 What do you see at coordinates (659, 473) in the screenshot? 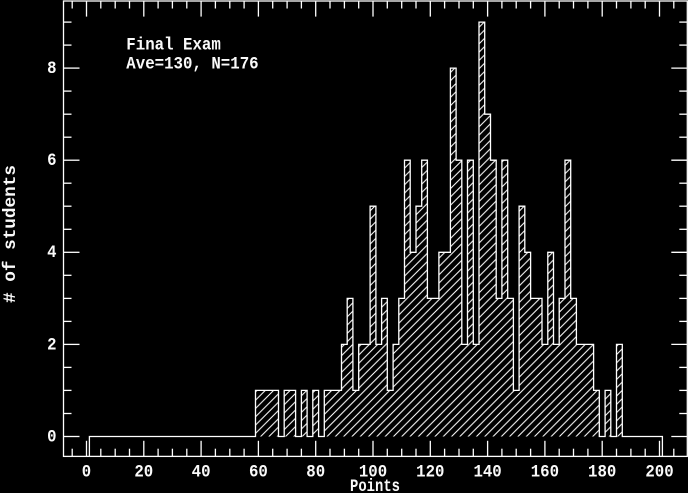
I see `svg-text: 200` at bounding box center [659, 473].